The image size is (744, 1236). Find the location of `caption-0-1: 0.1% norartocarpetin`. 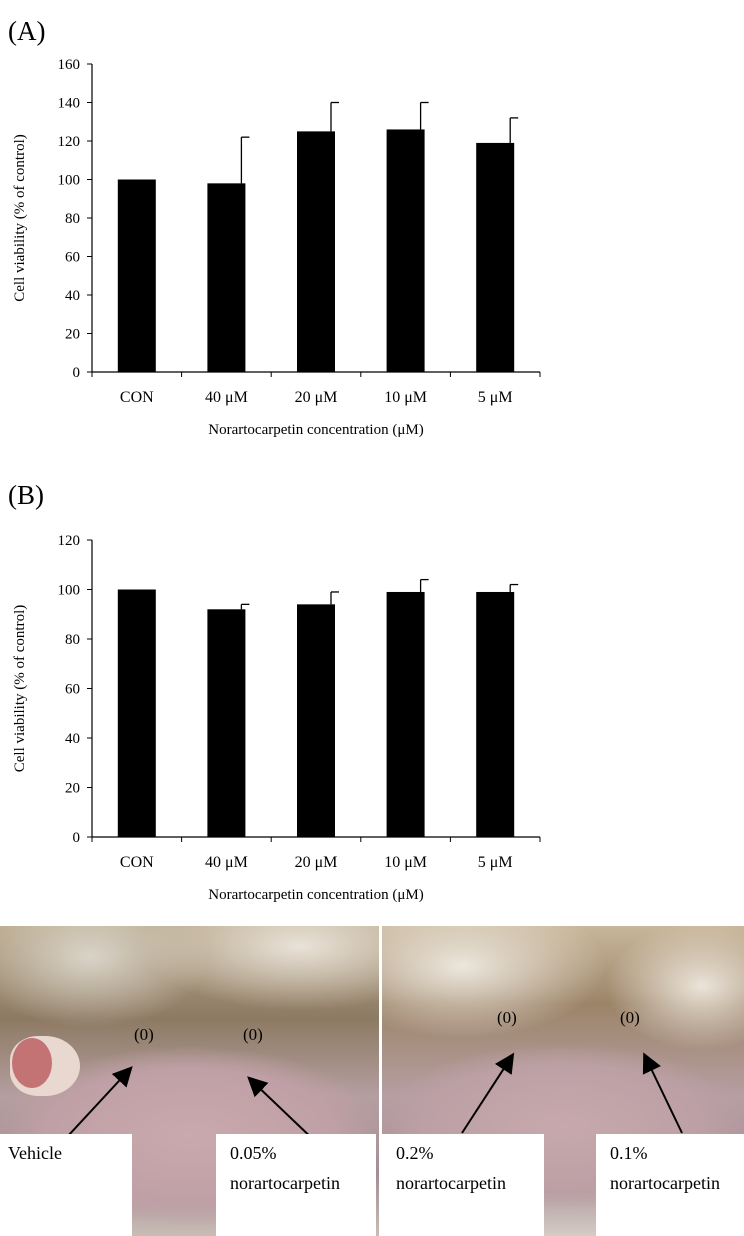

caption-0-1: 0.1% norartocarpetin is located at coordinates (670, 1185).